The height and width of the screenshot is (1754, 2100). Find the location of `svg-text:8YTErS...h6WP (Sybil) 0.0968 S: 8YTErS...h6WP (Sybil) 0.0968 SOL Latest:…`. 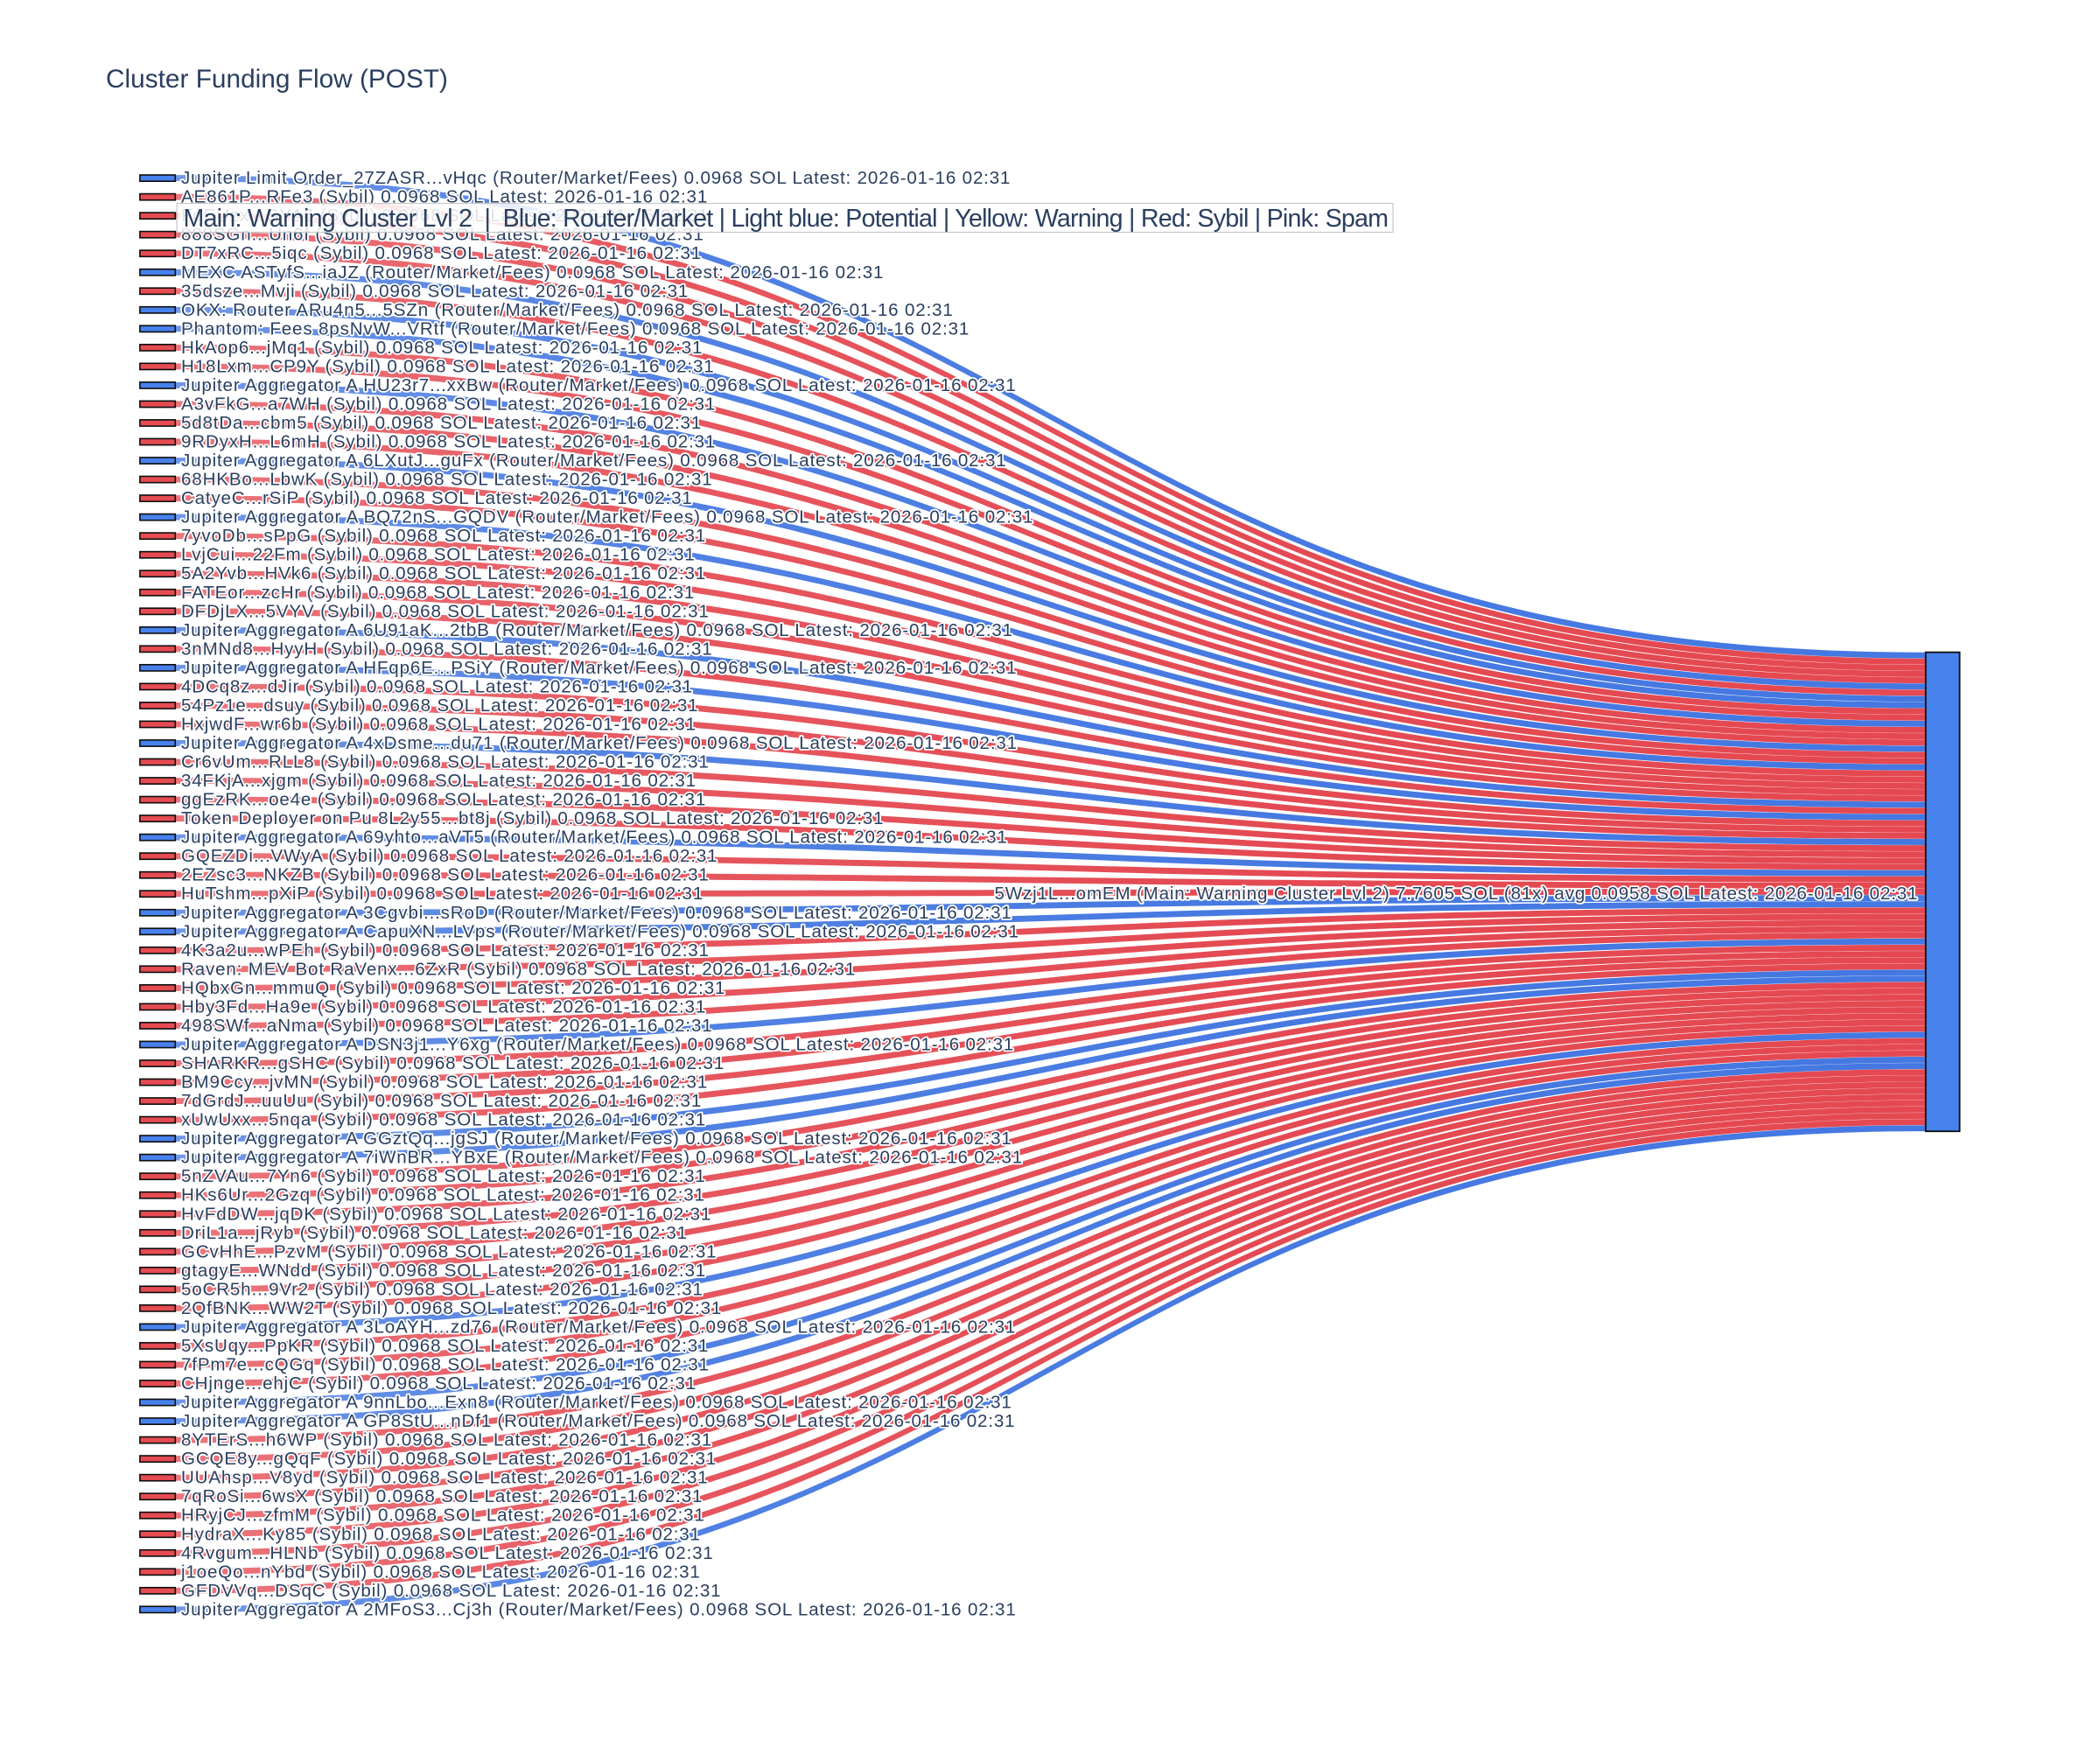

svg-text:8YTErS...h6WP (Sybil) 0.0968 S: 8YTErS...h6WP (Sybil) 0.0968 SOL Latest:… is located at coordinates (446, 1440).